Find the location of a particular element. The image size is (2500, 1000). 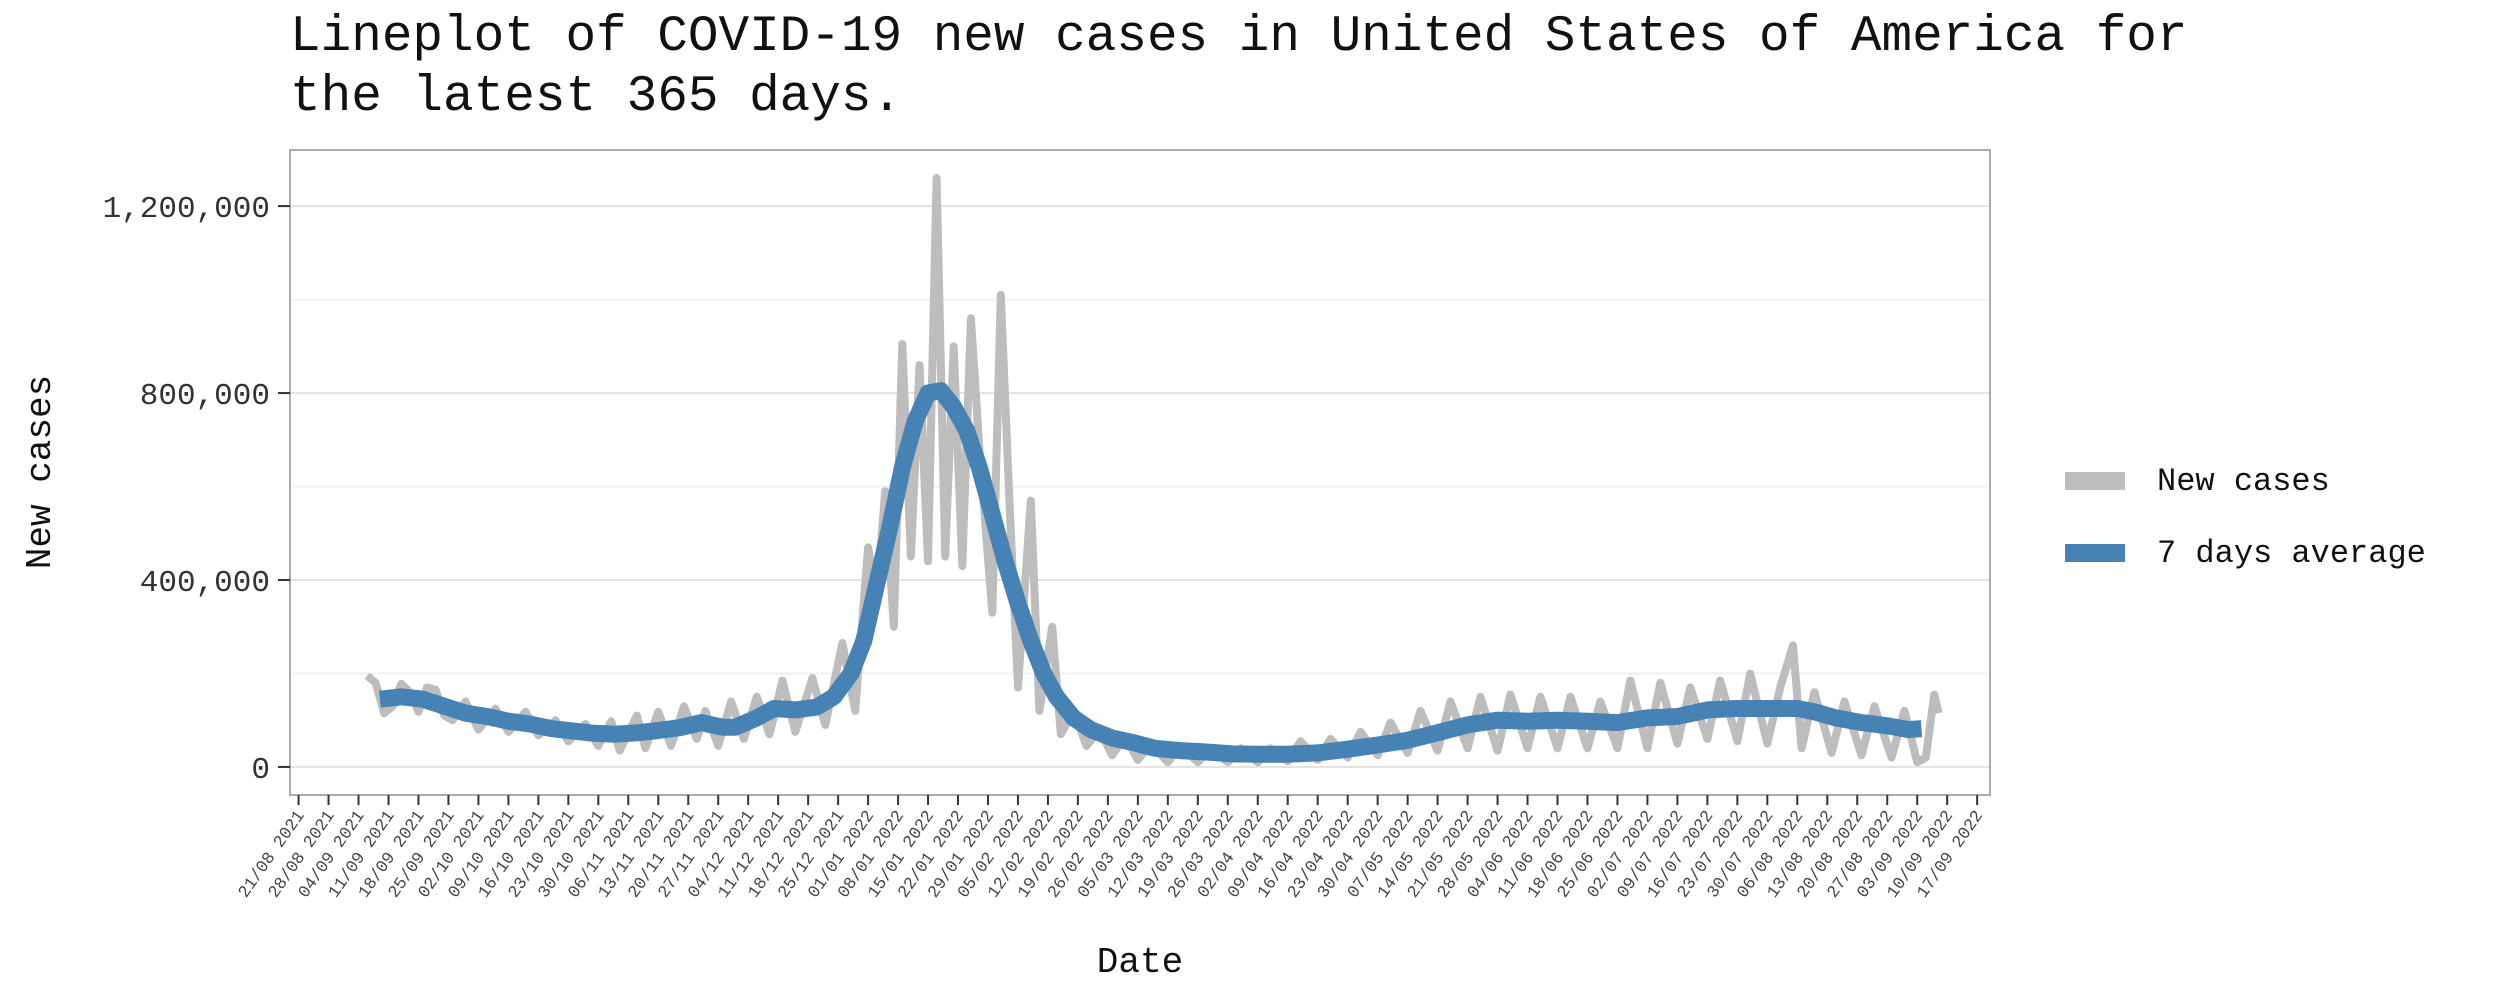

y-axis: 0 400,000 800,000 1,200,000 is located at coordinates (196, 490).